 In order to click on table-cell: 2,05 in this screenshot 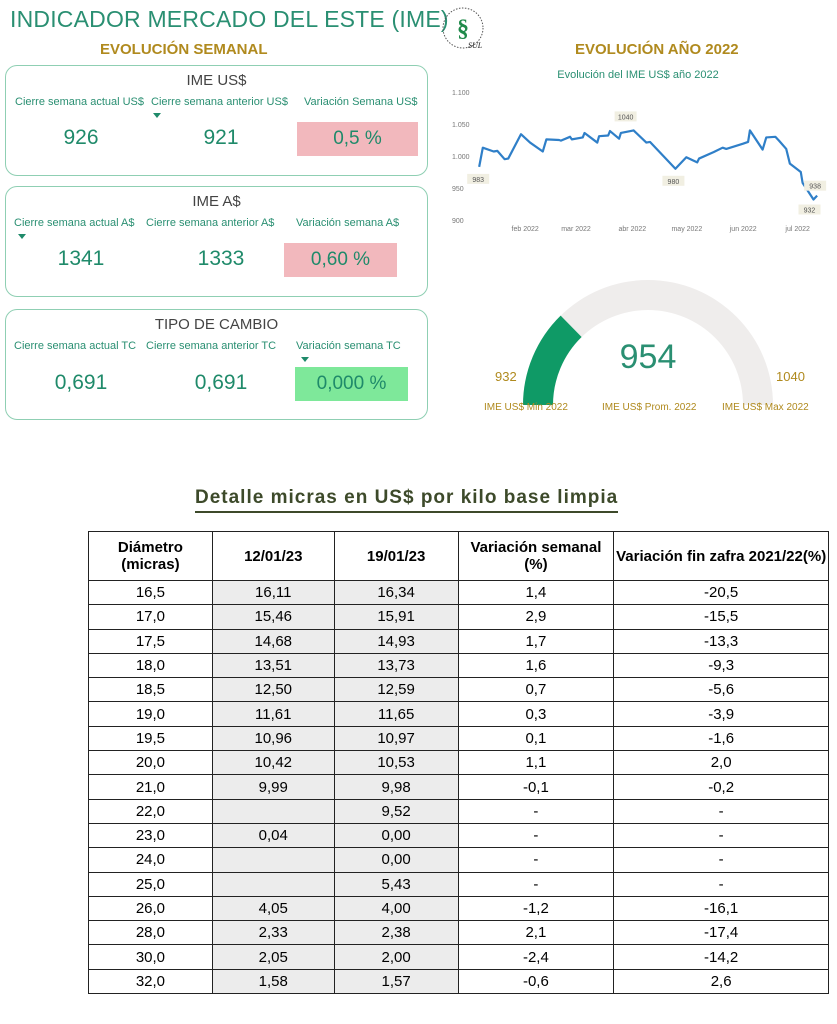, I will do `click(273, 957)`.